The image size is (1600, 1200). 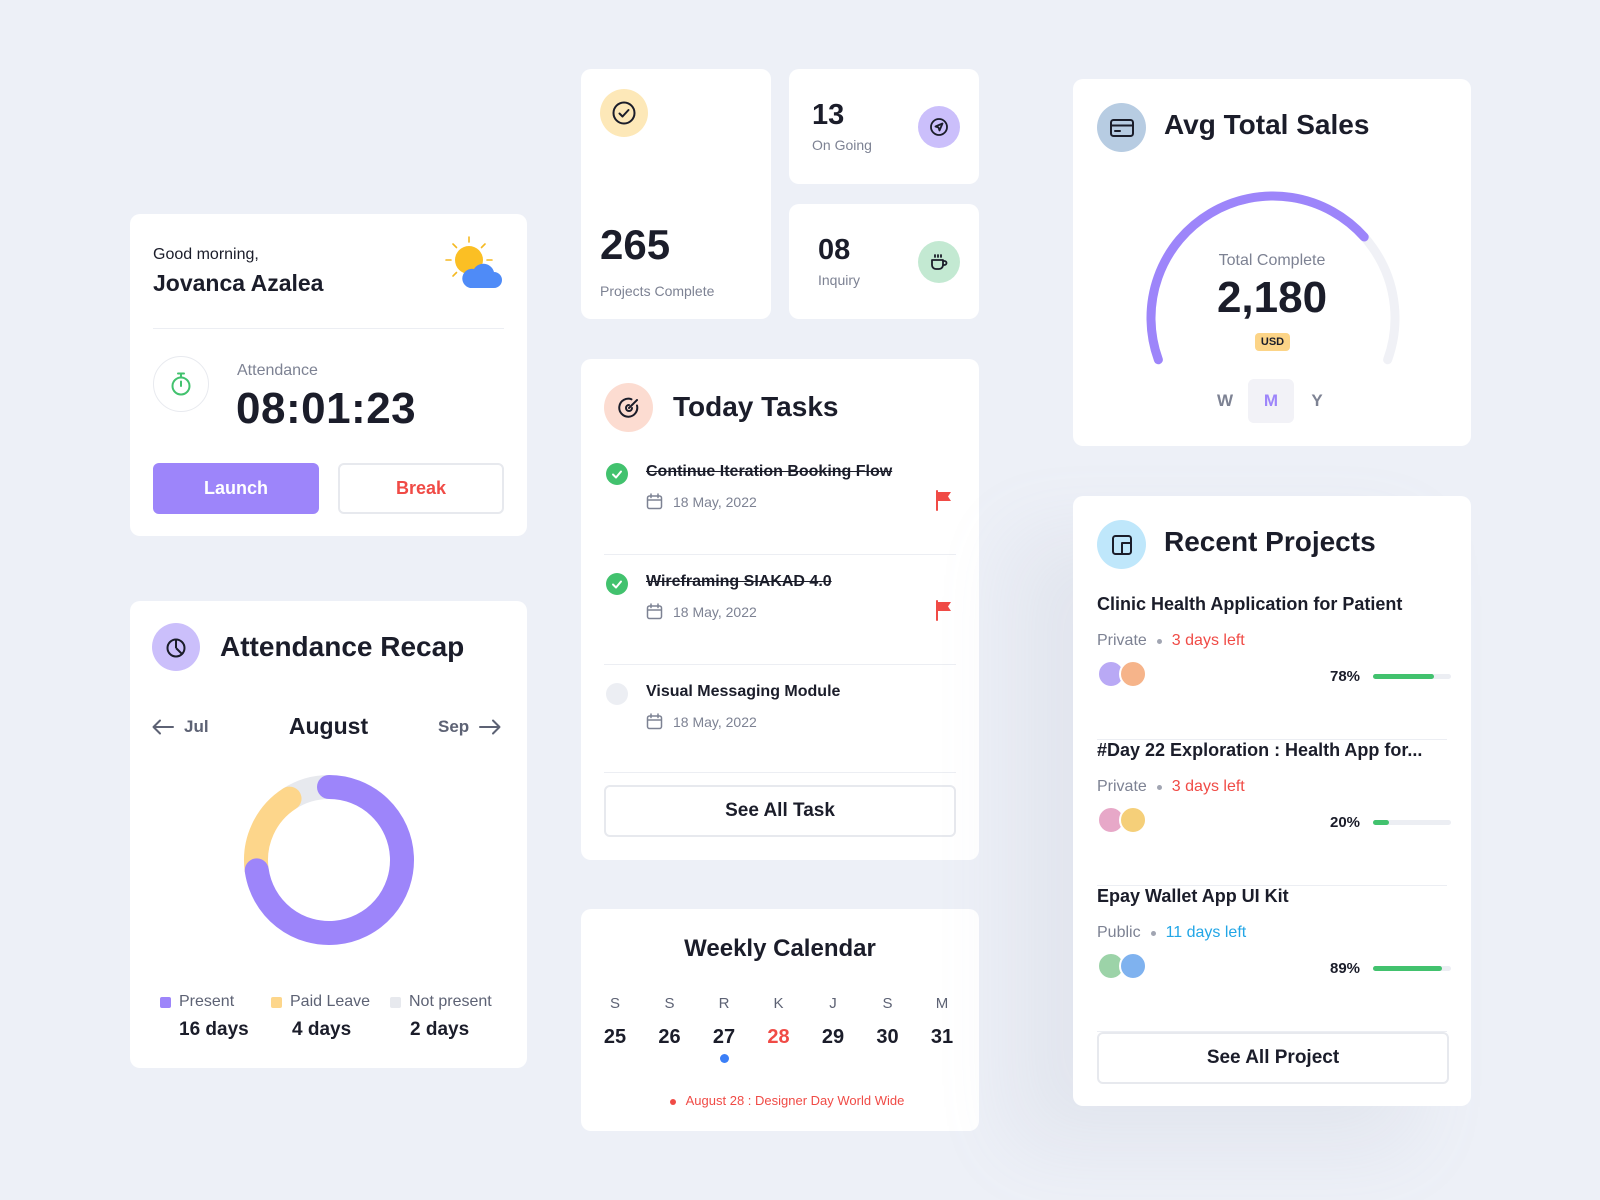 What do you see at coordinates (778, 1003) in the screenshot?
I see `day-letter: K` at bounding box center [778, 1003].